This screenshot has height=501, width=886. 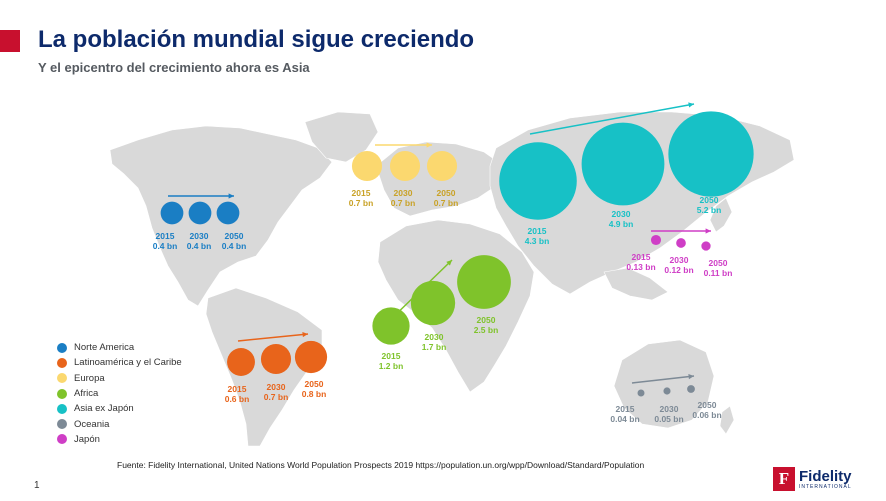 What do you see at coordinates (433, 303) in the screenshot?
I see `bubble-af-2030` at bounding box center [433, 303].